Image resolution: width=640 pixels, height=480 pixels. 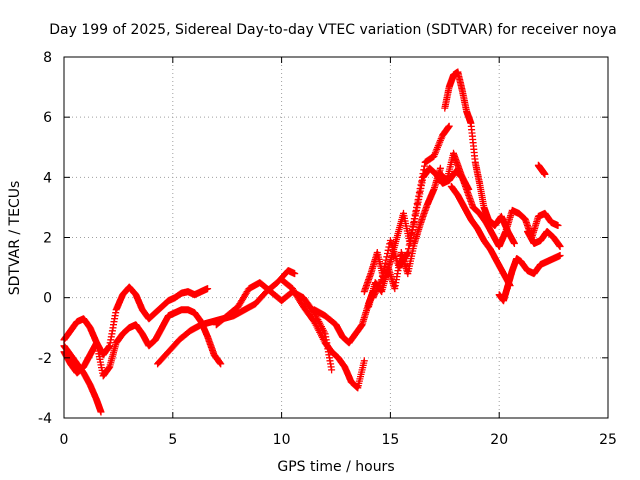 I want to click on series-trace-j, so click(x=411, y=212).